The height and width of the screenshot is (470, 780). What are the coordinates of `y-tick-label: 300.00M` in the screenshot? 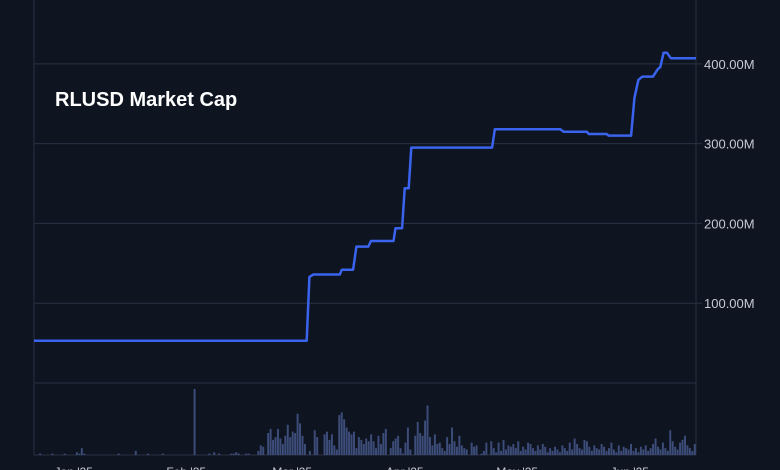 It's located at (729, 144).